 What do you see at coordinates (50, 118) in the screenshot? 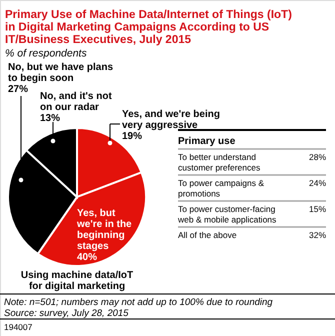
I see `data-label: 13%` at bounding box center [50, 118].